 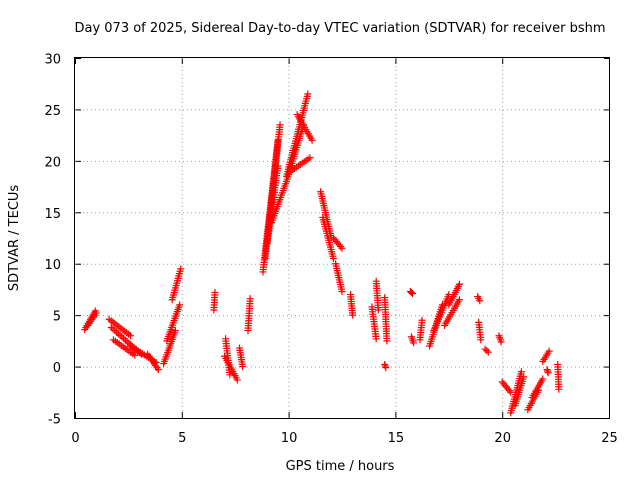 What do you see at coordinates (340, 466) in the screenshot?
I see `x-axis-label: GPS time / hours` at bounding box center [340, 466].